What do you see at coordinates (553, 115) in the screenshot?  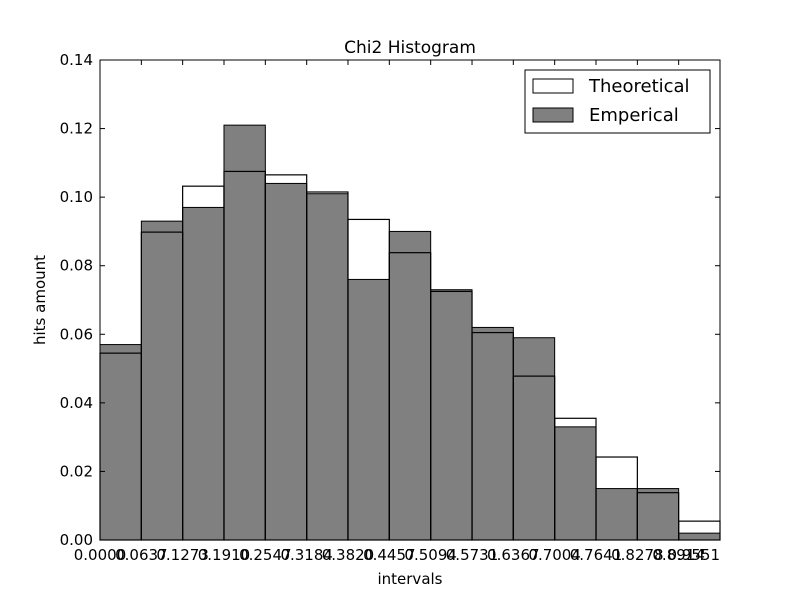 I see `legend-swatch-emperical` at bounding box center [553, 115].